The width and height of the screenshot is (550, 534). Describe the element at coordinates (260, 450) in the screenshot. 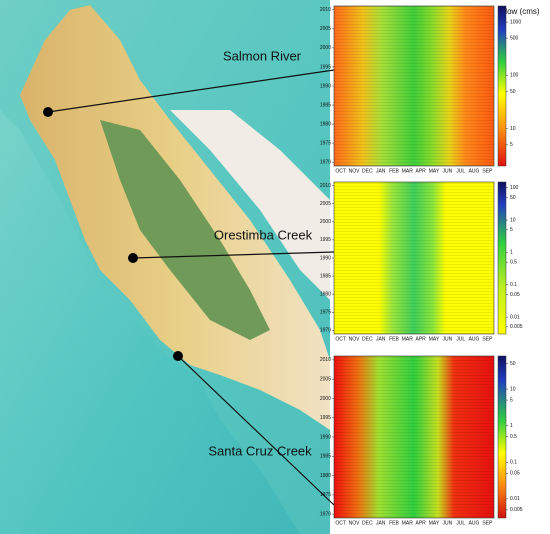

I see `site-label: Santa Cruz Creek` at that location.